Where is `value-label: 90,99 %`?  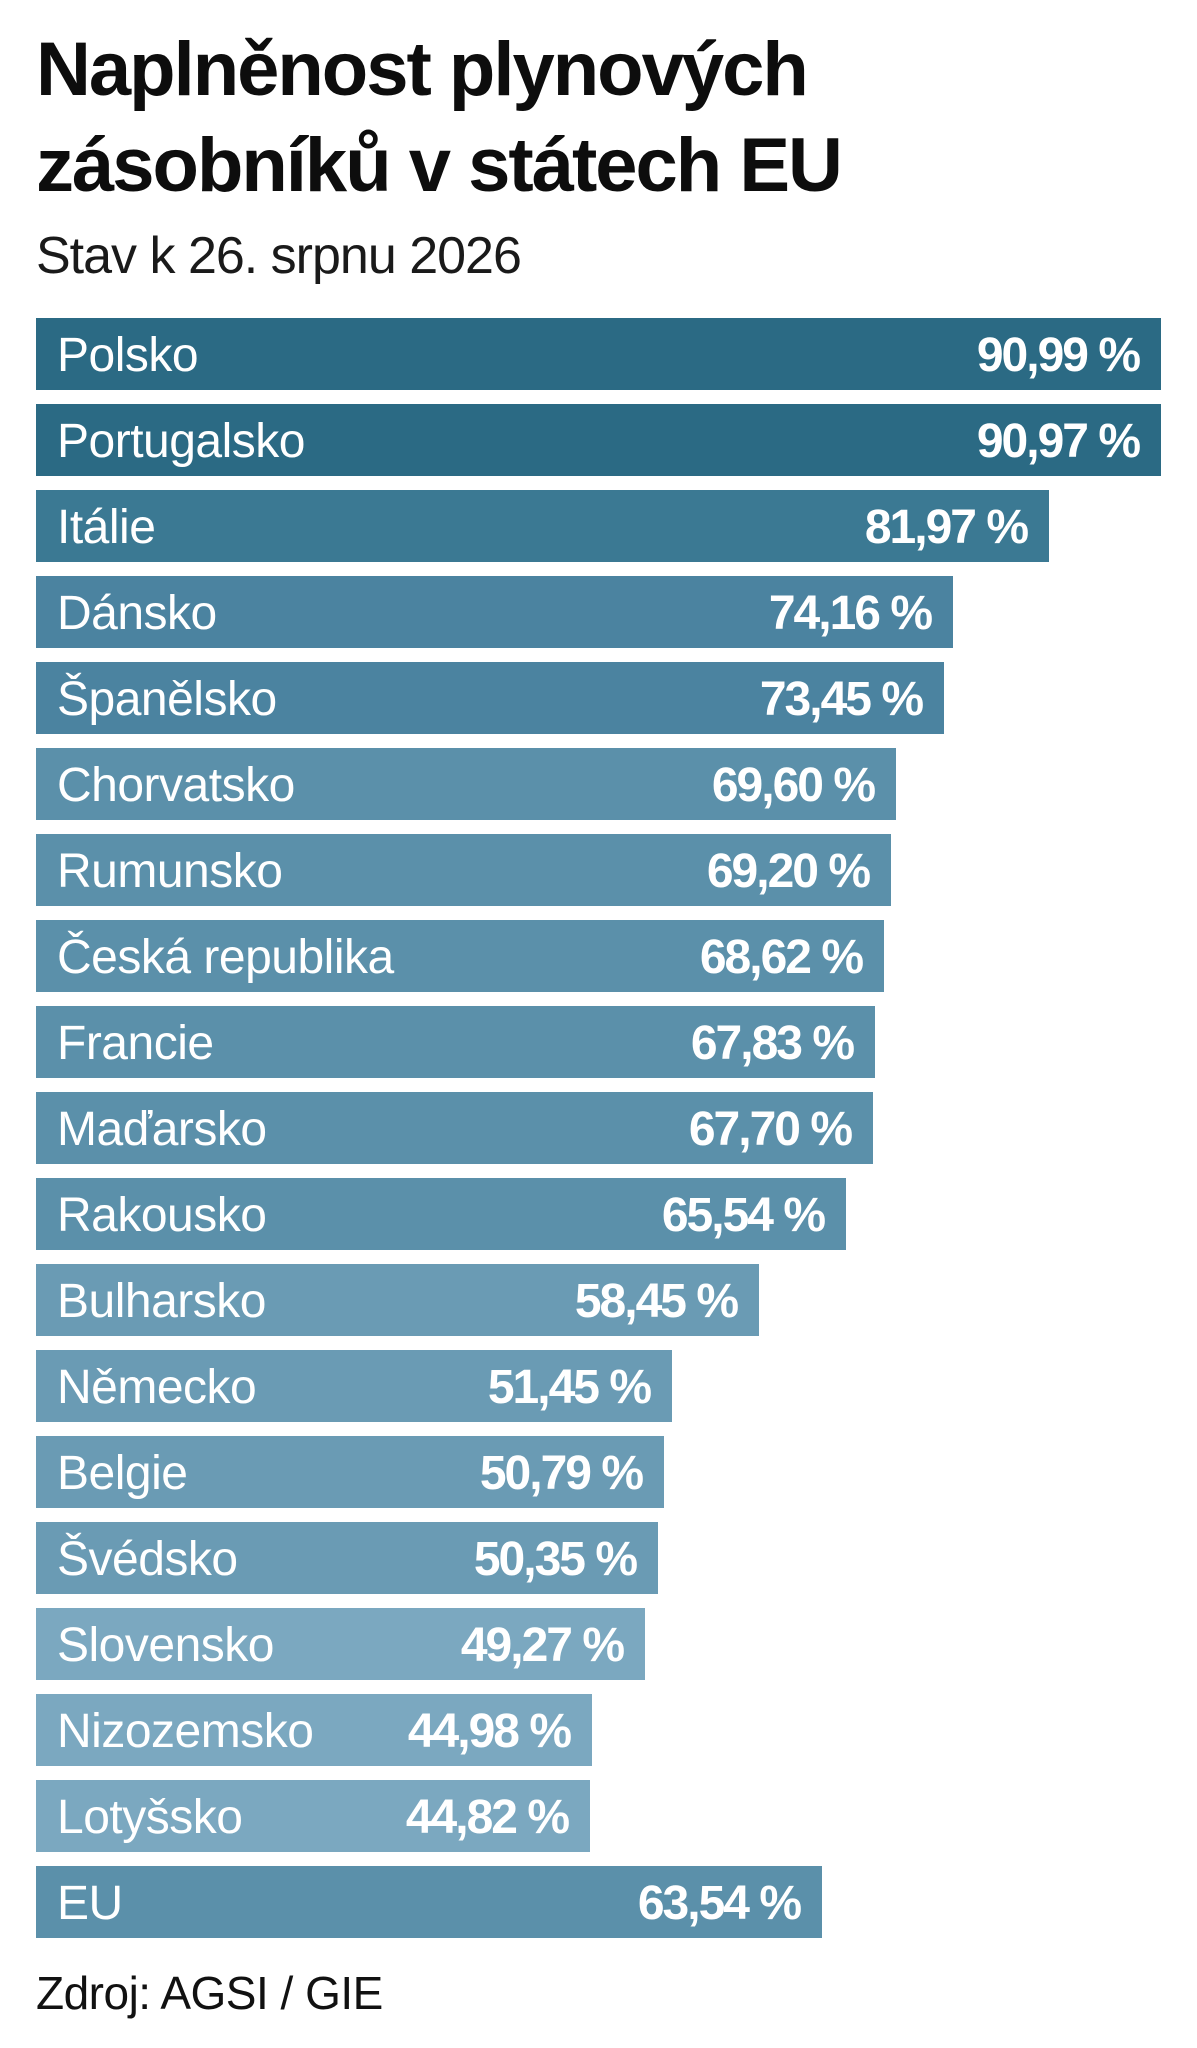 value-label: 90,99 % is located at coordinates (1058, 355).